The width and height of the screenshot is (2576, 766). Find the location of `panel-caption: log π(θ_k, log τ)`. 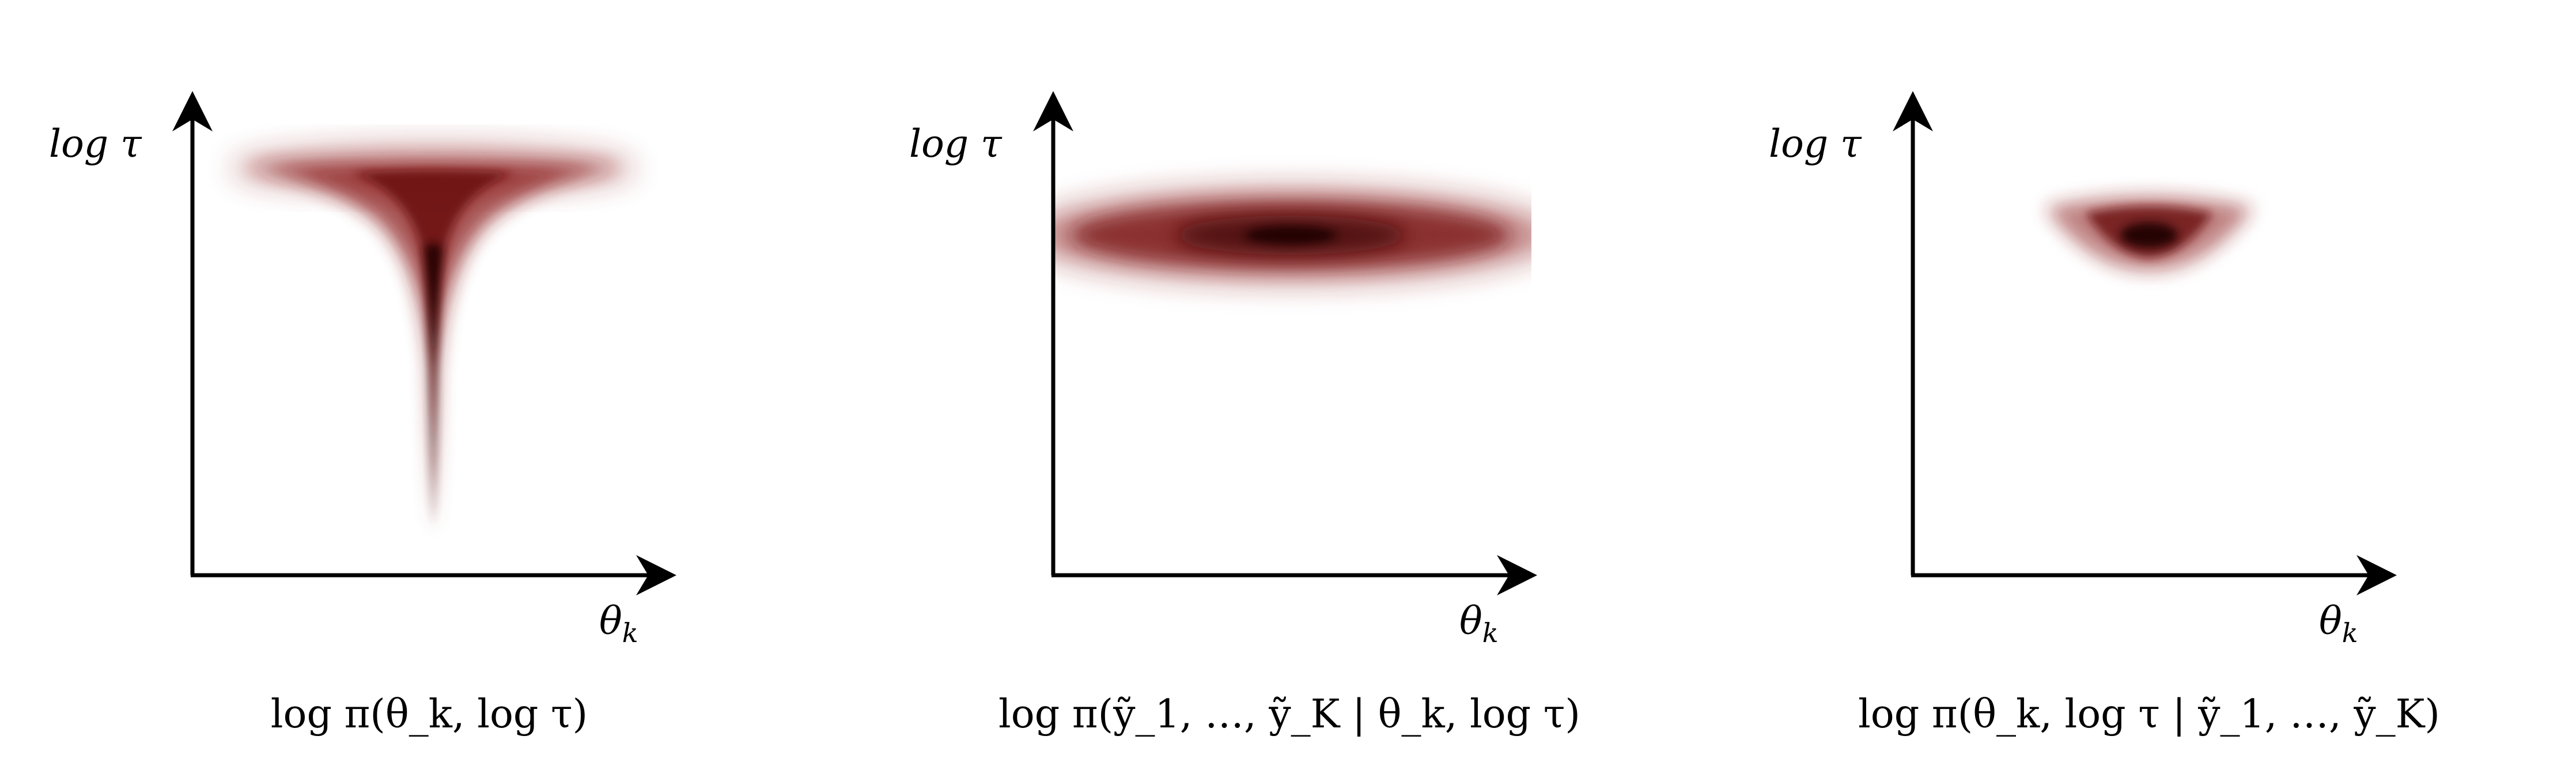

panel-caption: log π(θ_k, log τ) is located at coordinates (429, 714).